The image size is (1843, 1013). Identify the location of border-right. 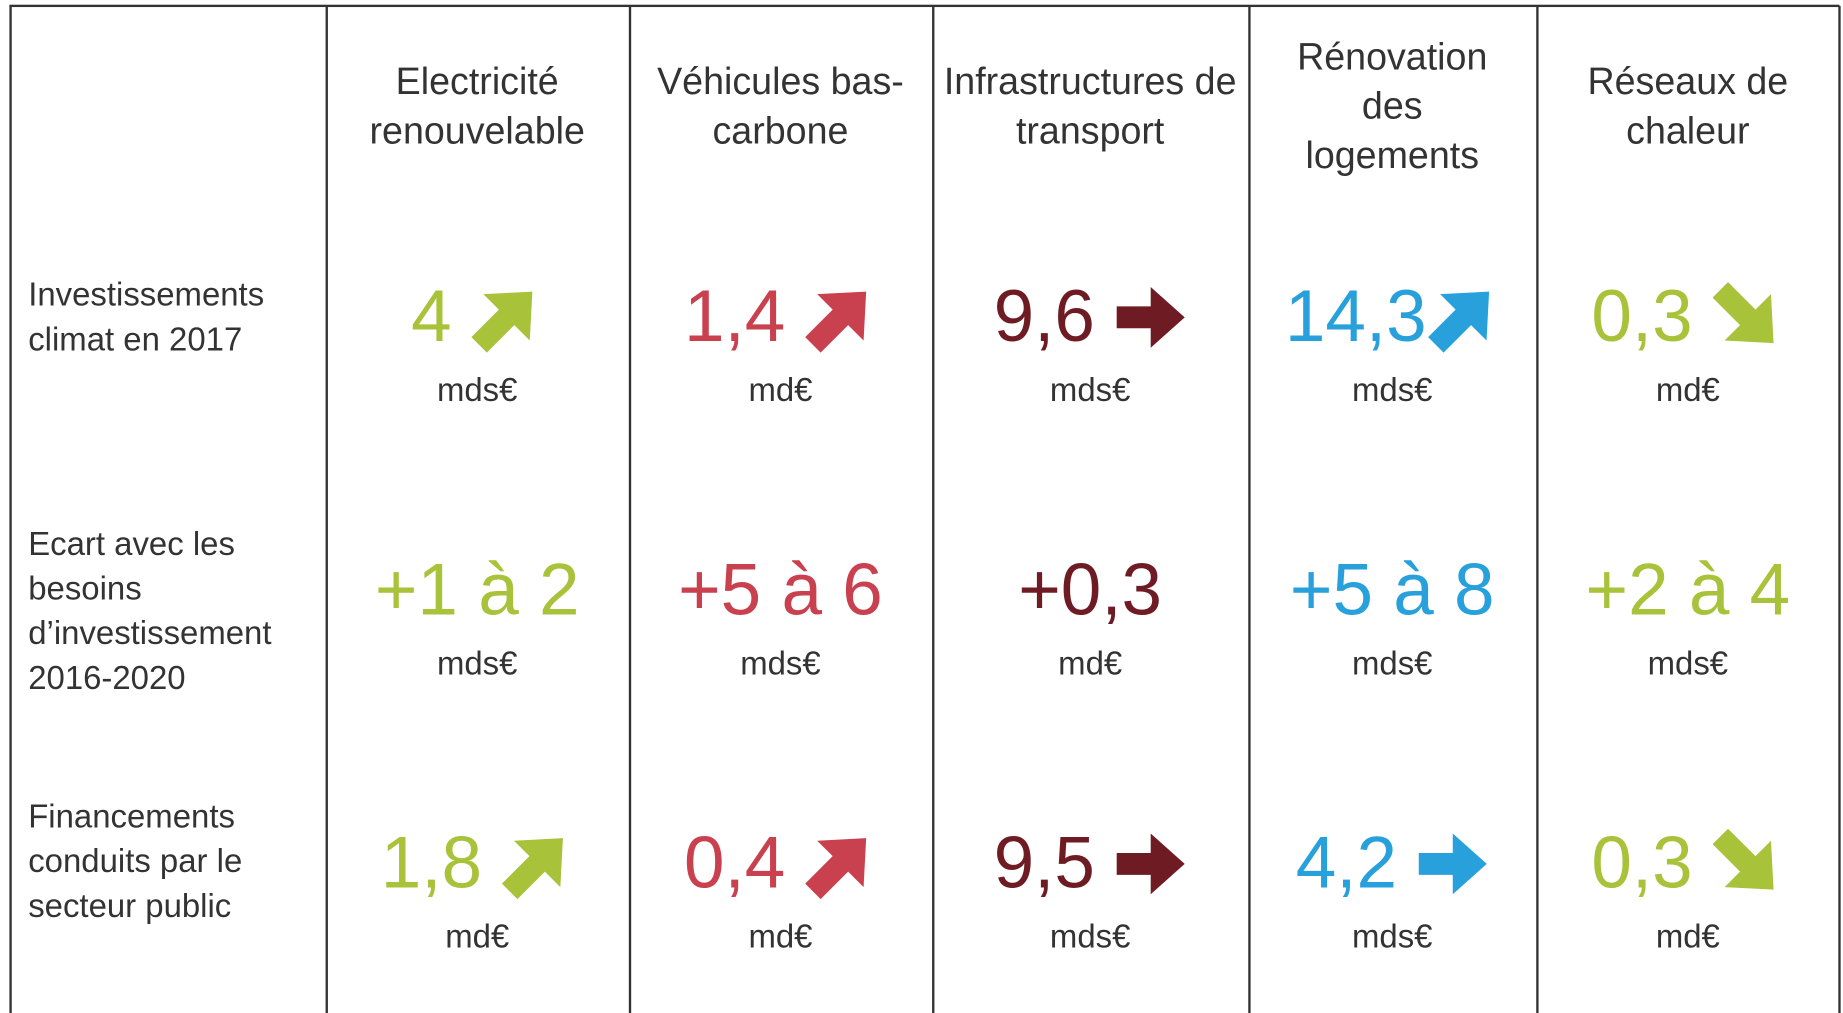
(1839, 509).